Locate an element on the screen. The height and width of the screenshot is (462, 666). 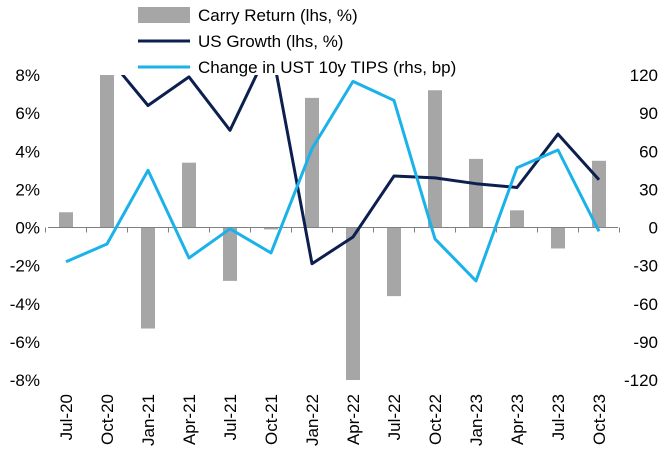
x-tick-label: Jul-21 is located at coordinates (230, 417).